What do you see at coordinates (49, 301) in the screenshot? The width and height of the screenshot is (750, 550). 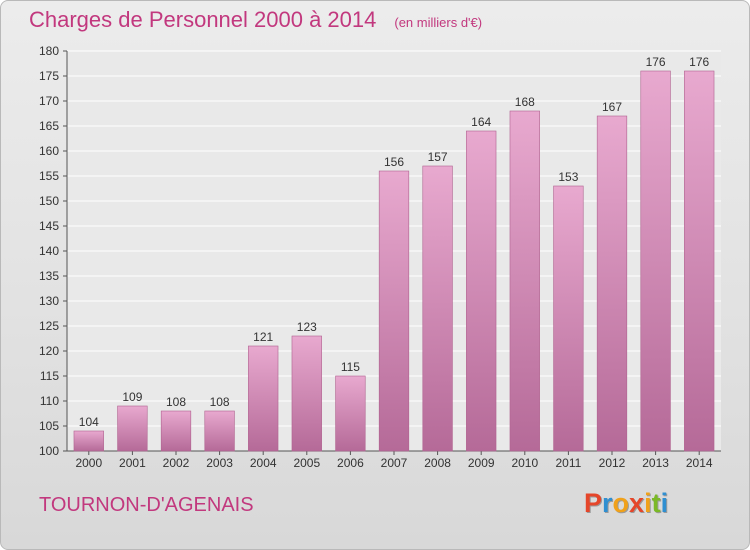 I see `y-tick-label: 130` at bounding box center [49, 301].